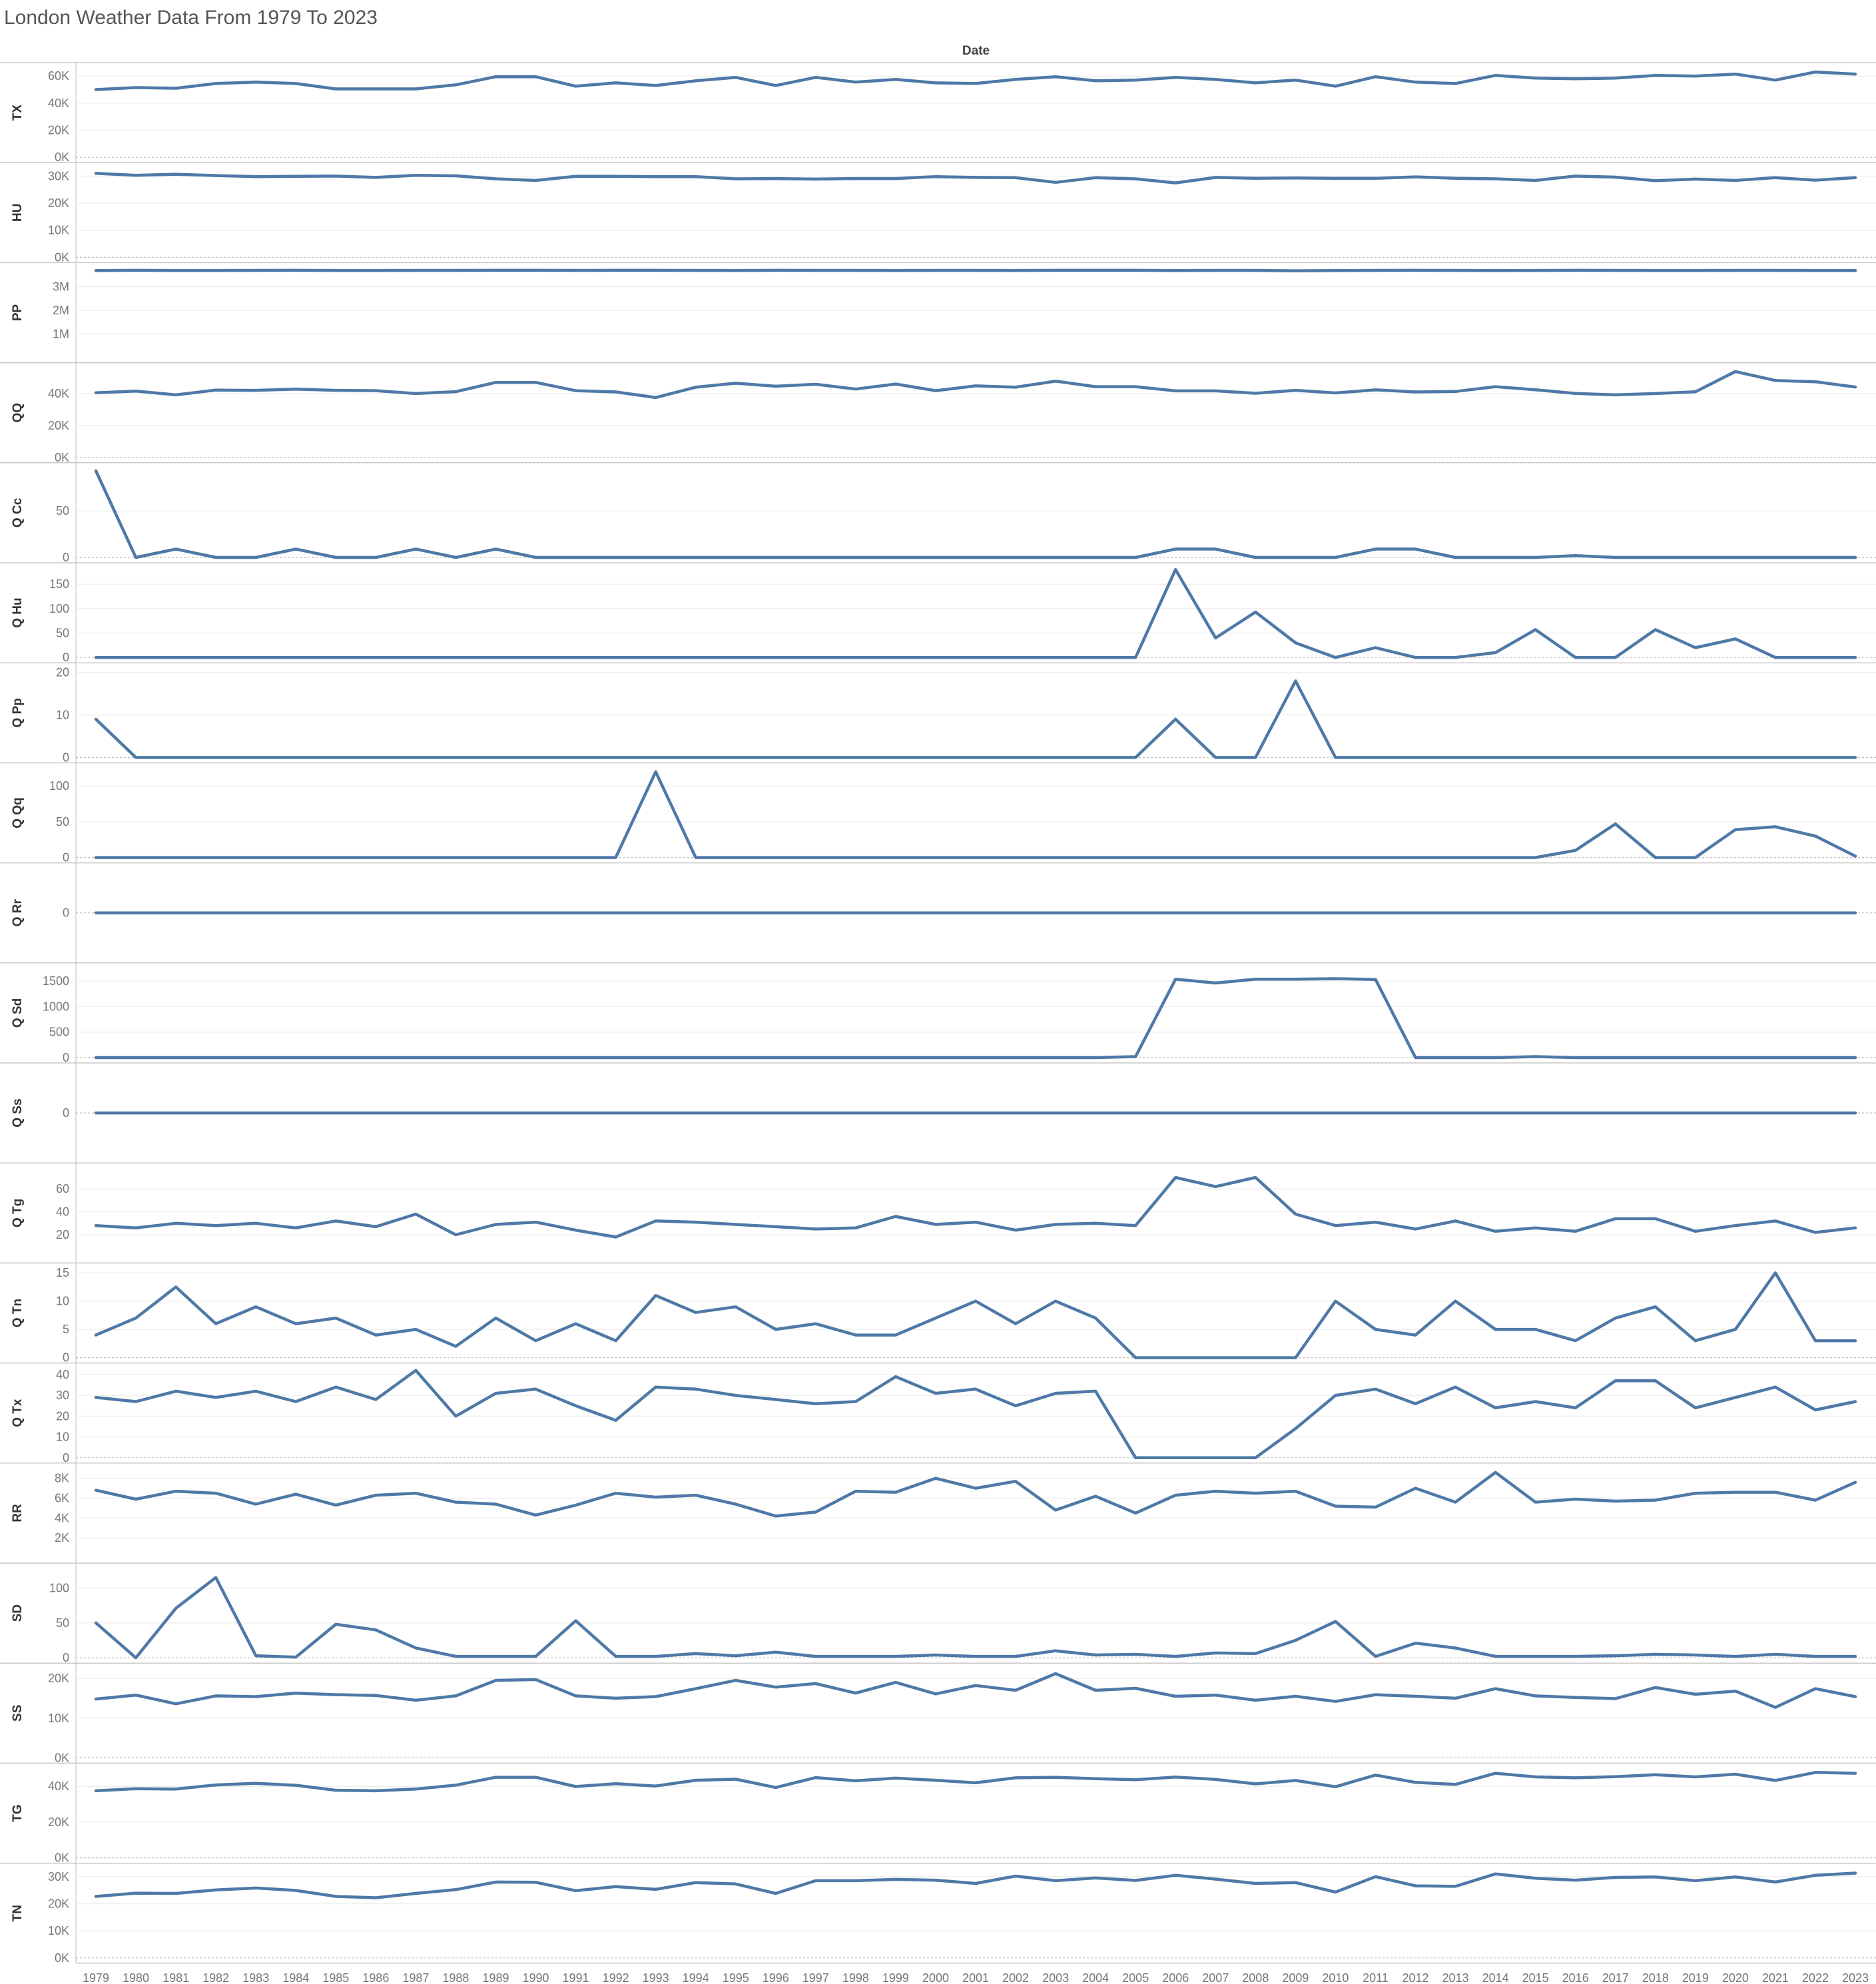 The height and width of the screenshot is (1984, 1876). What do you see at coordinates (18, 1213) in the screenshot?
I see `panel-label: Q Tg` at bounding box center [18, 1213].